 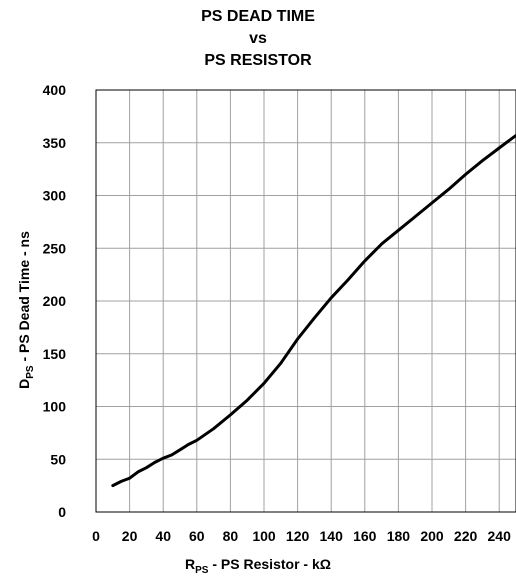 I want to click on y-axis-label-prefix: D, so click(x=24, y=383).